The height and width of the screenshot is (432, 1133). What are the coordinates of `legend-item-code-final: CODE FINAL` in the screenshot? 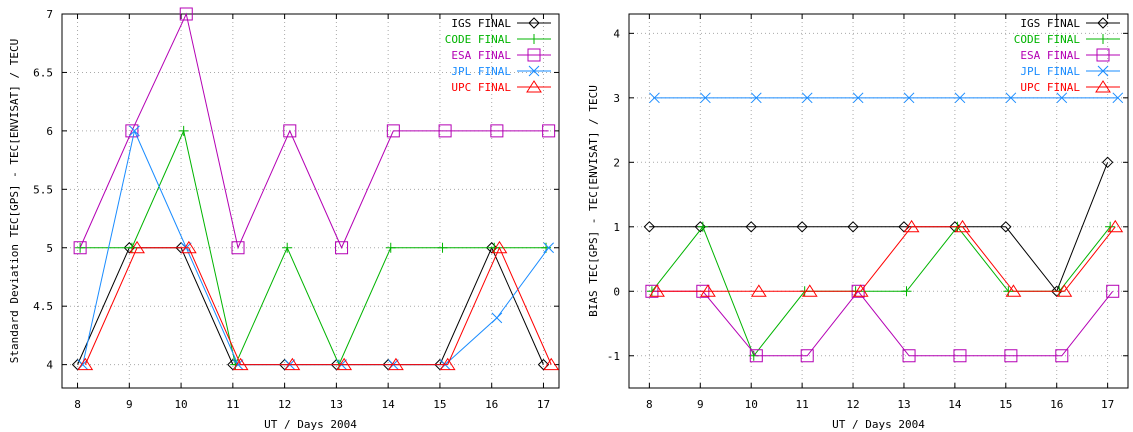 It's located at (498, 39).